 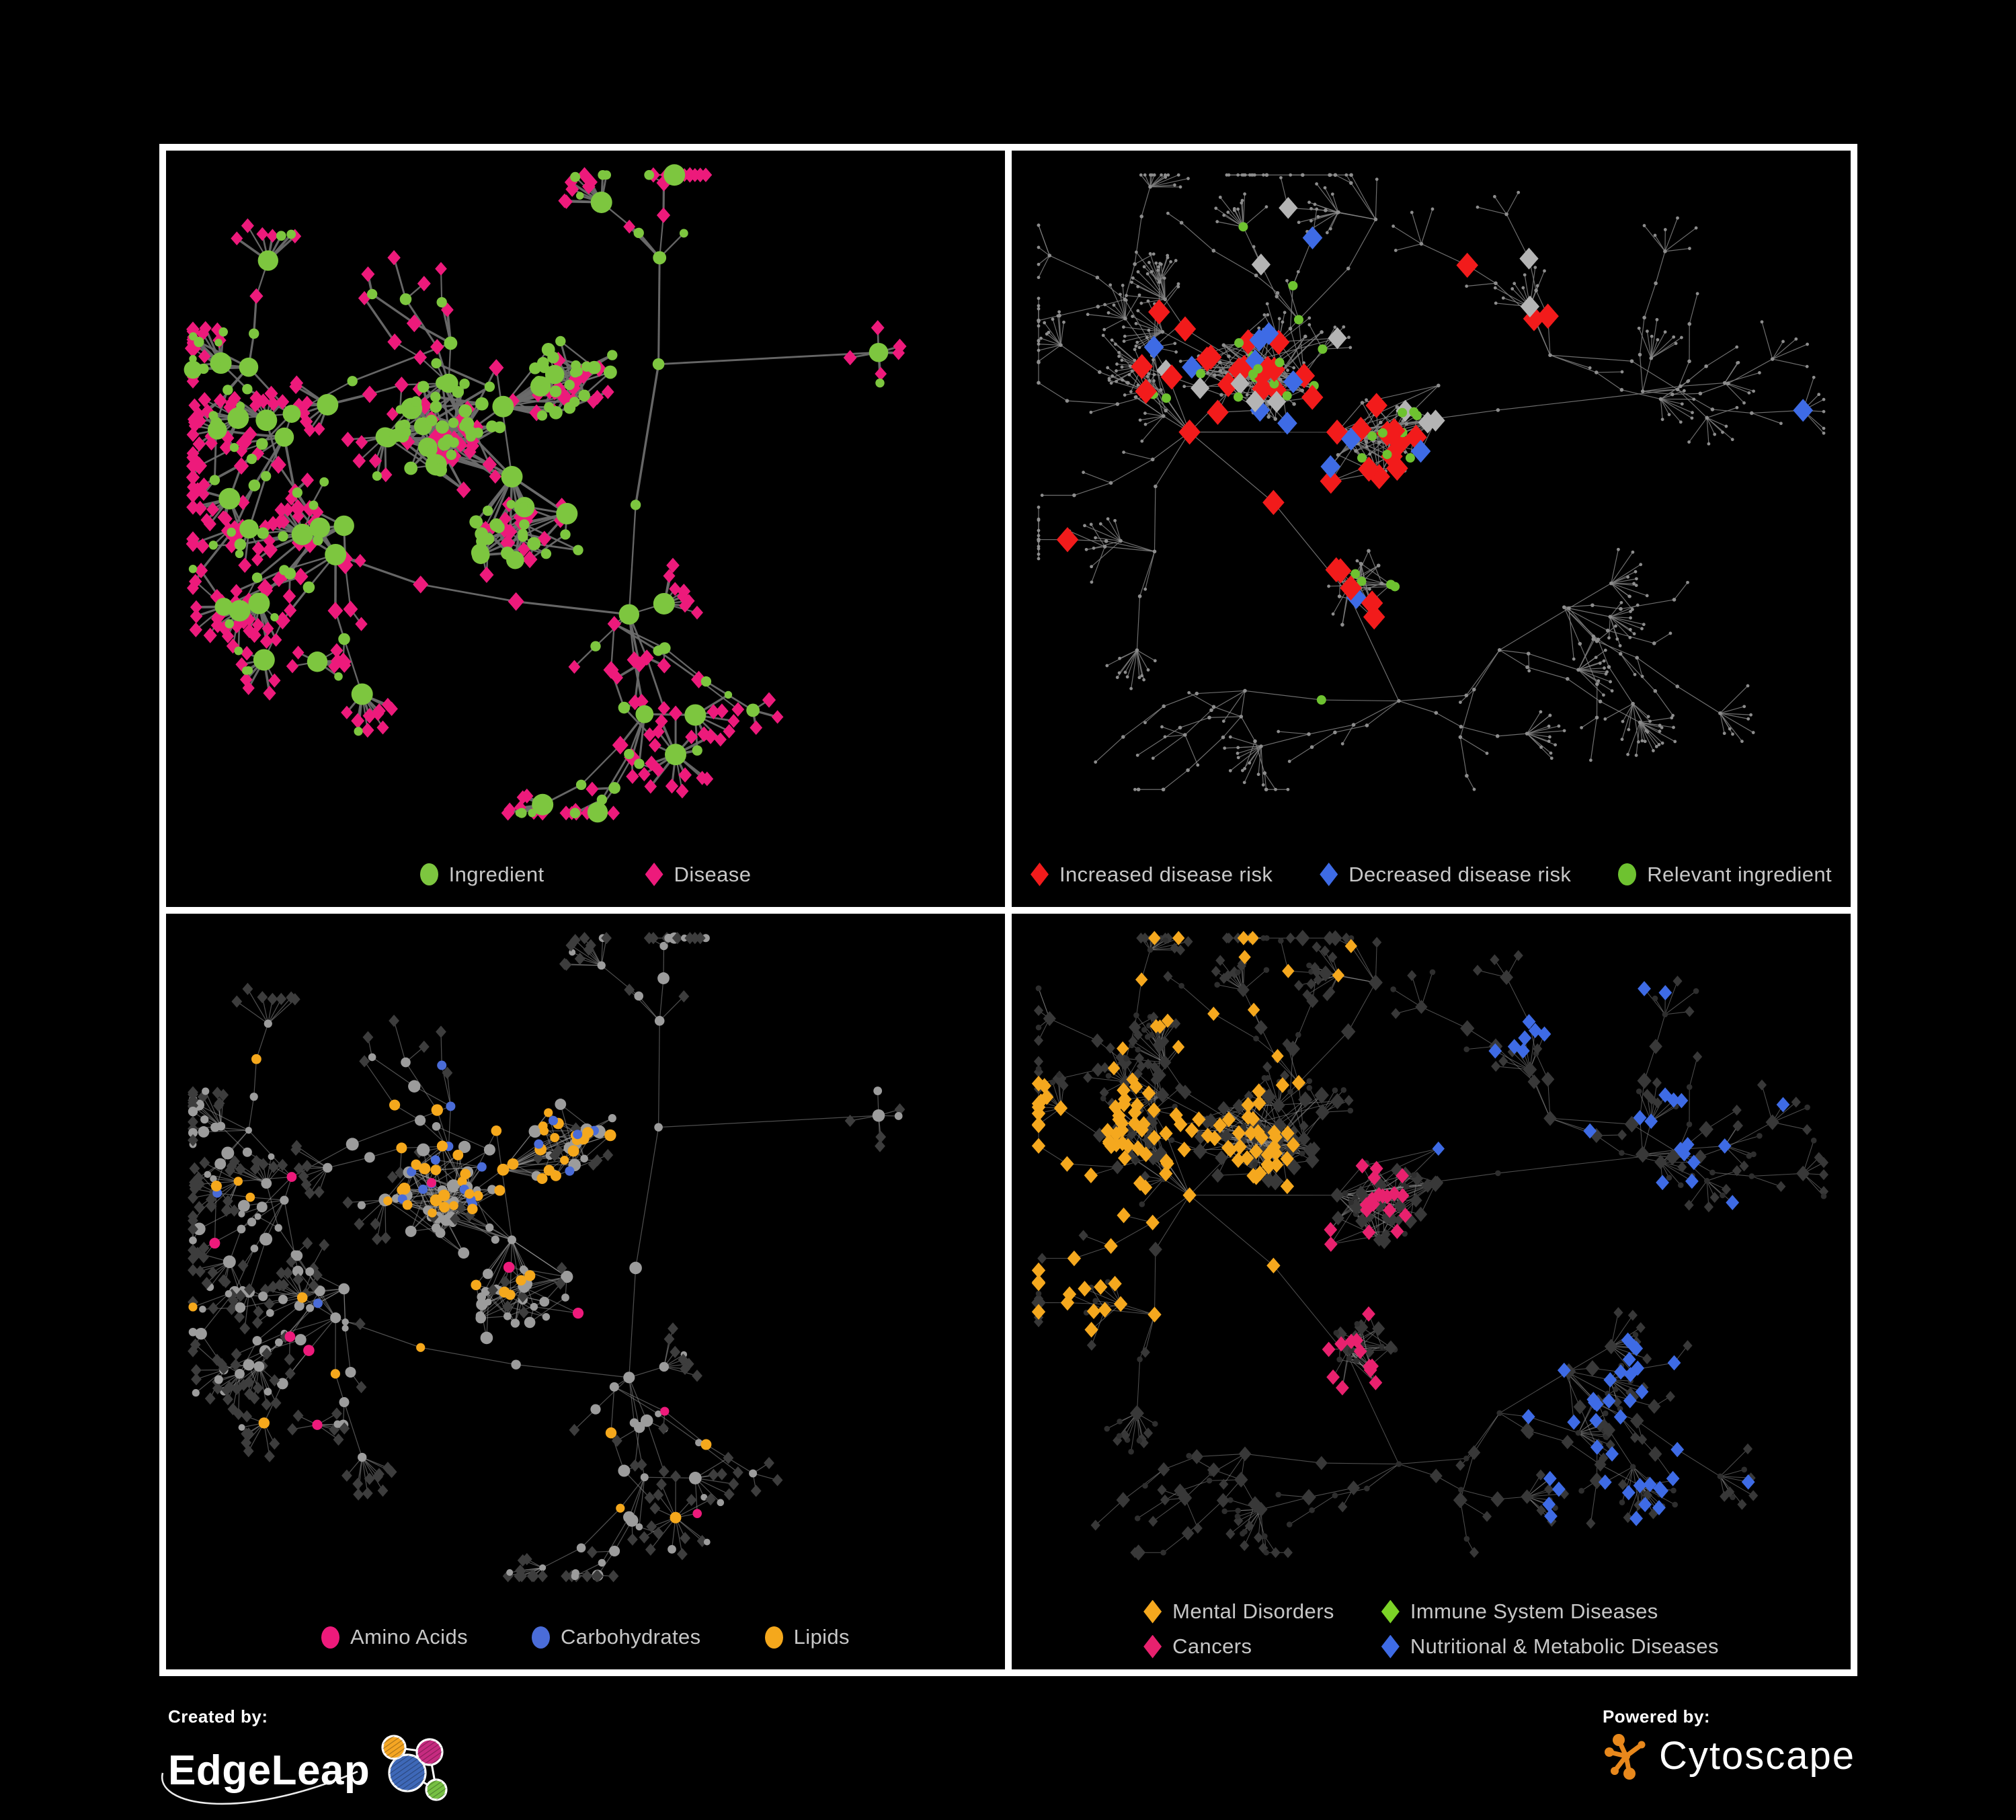 I want to click on legend-item-nutritional-metabolic-diseases: Nutritional & Metabolic Diseases, so click(x=1550, y=1646).